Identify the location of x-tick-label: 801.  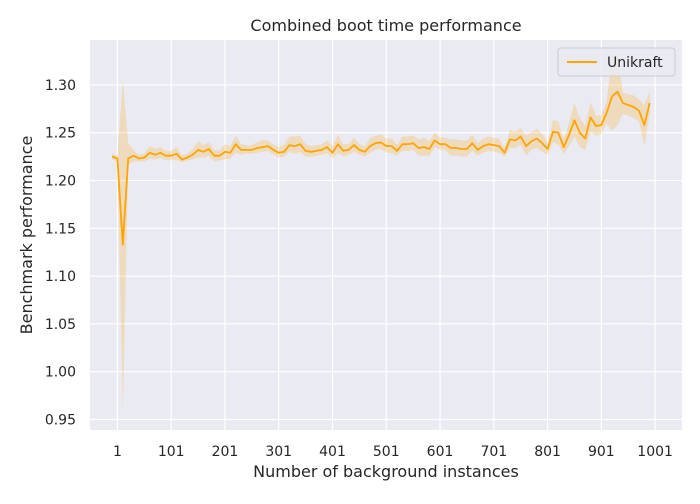
(547, 452).